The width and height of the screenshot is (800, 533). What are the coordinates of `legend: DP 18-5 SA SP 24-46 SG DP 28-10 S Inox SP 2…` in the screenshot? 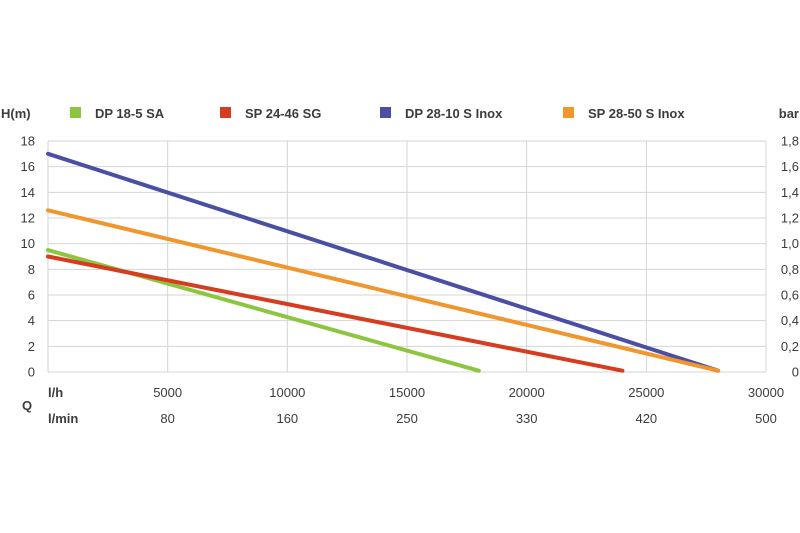 It's located at (377, 113).